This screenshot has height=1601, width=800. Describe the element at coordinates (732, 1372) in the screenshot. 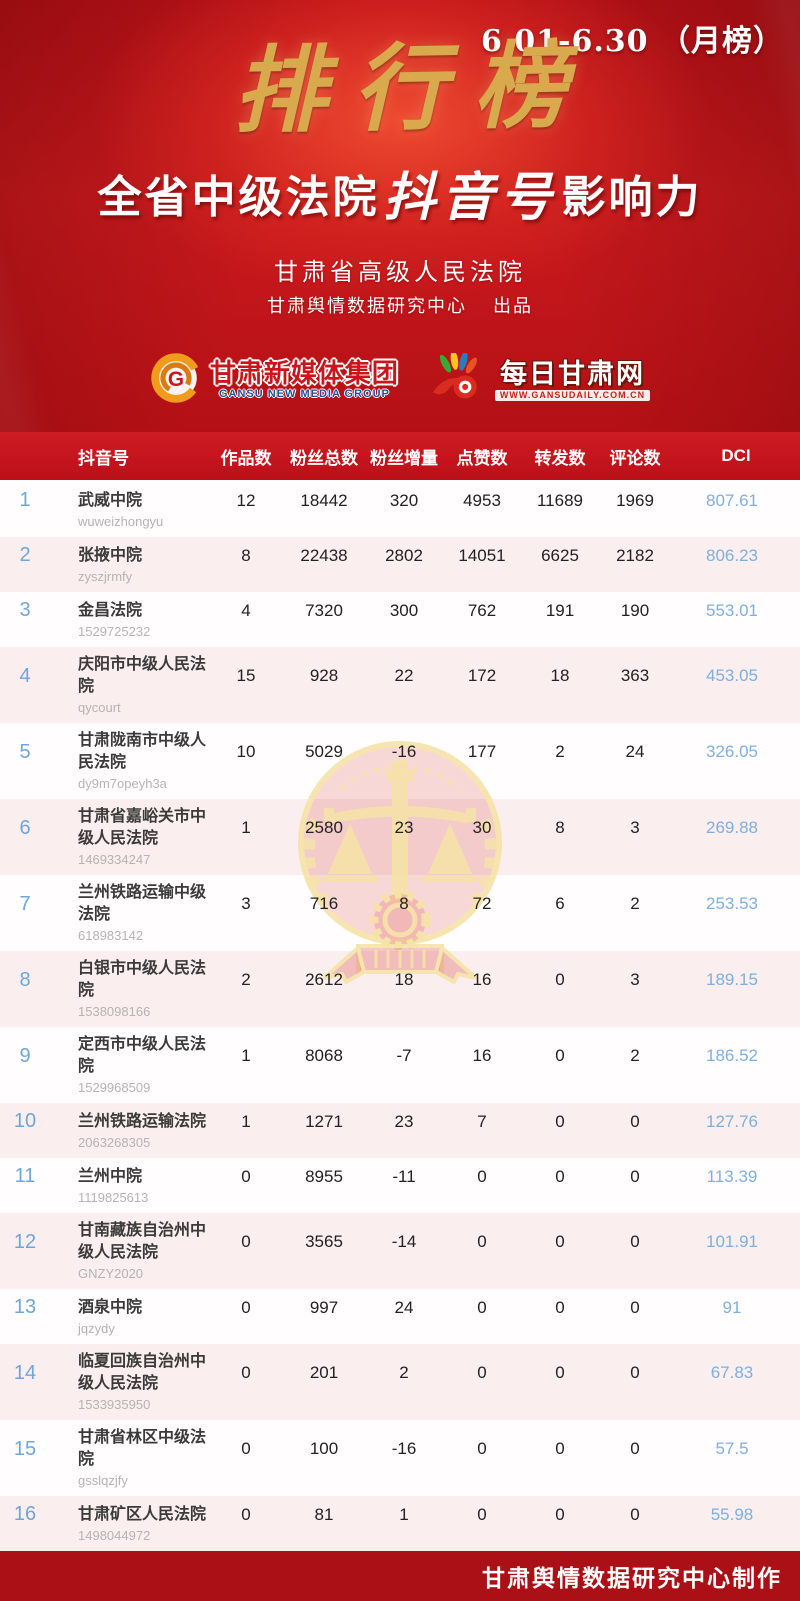

I see `dci-cell: 67.83` at that location.